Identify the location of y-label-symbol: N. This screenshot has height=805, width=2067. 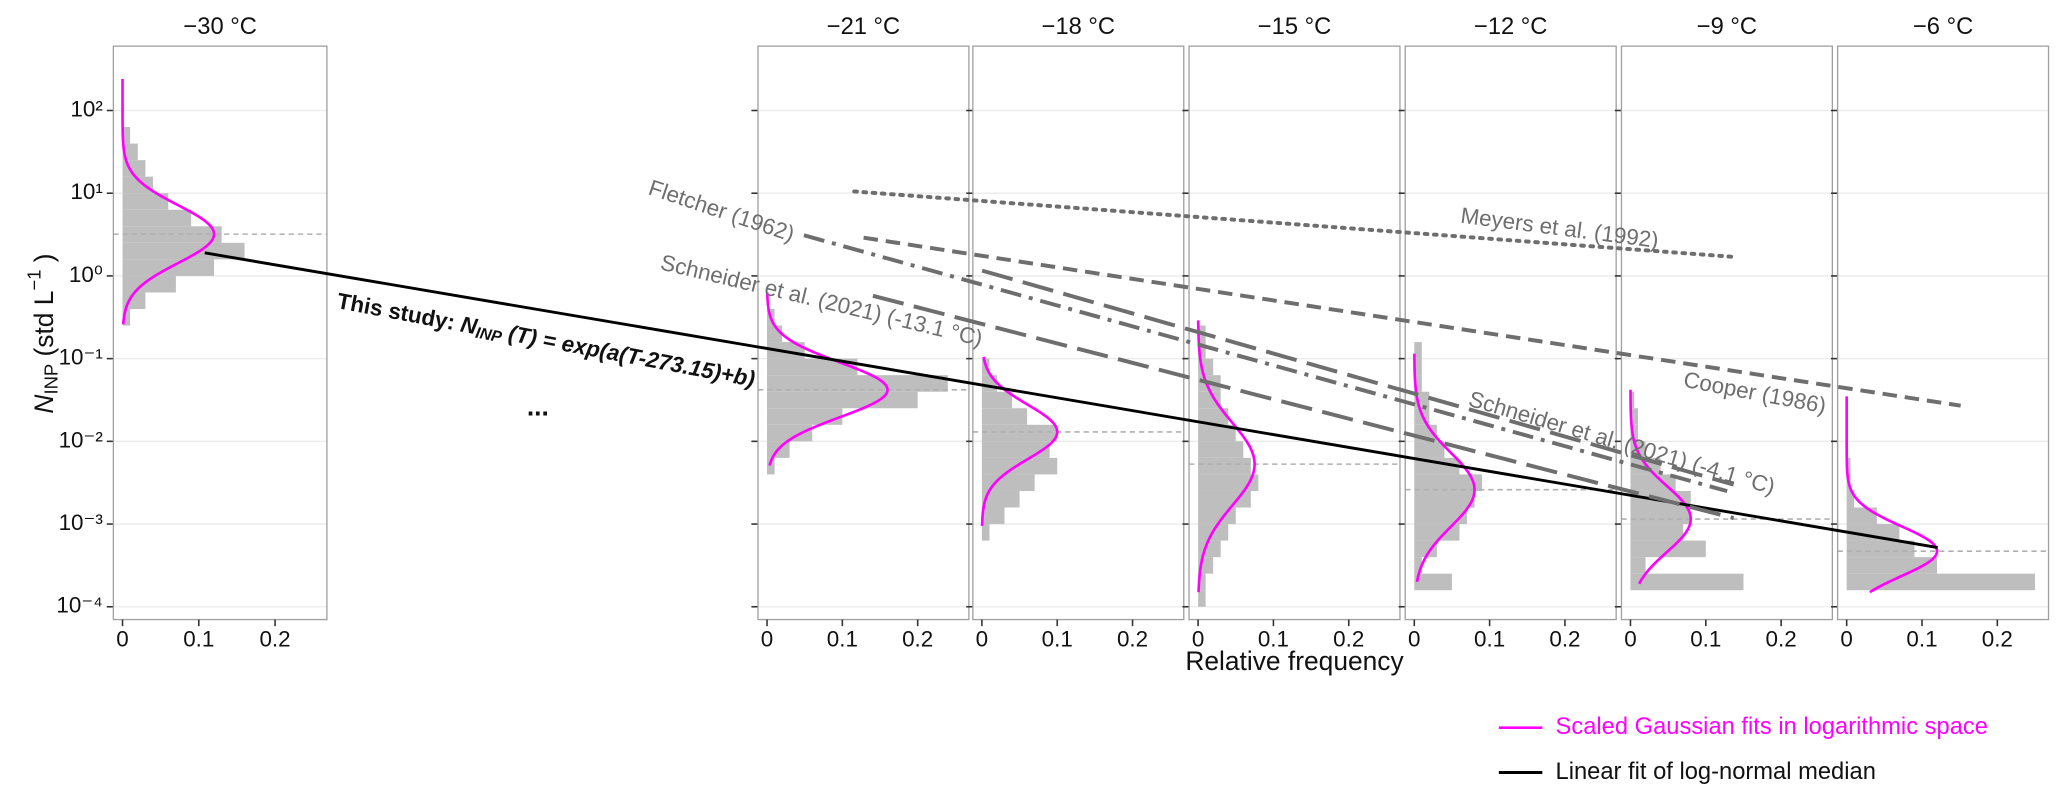
(44, 404).